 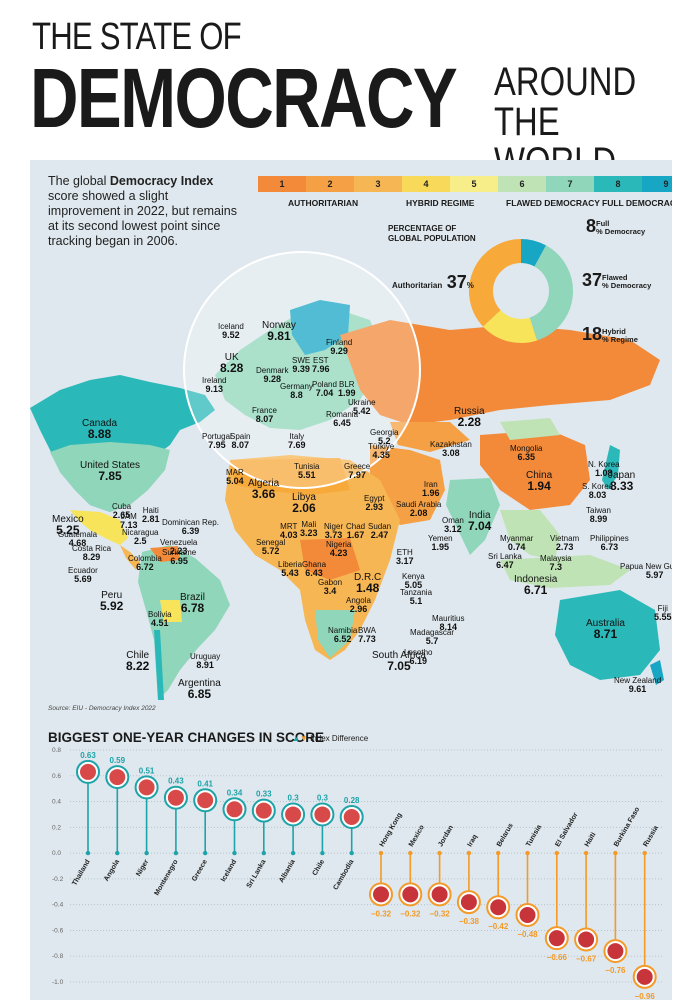 I want to click on country-name: Australia, so click(x=605, y=623).